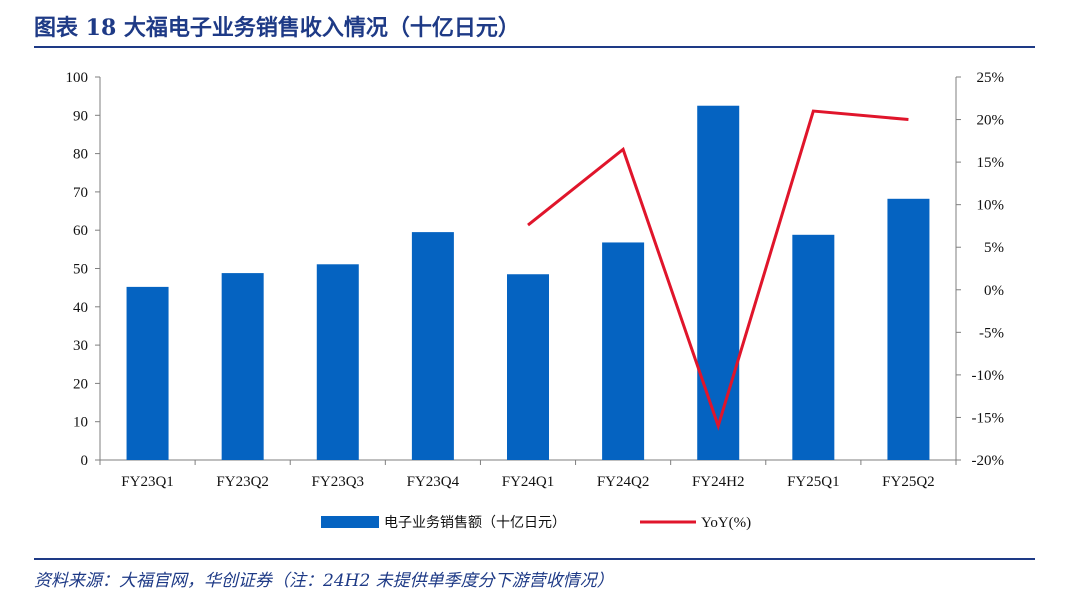 Image resolution: width=1080 pixels, height=607 pixels. What do you see at coordinates (534, 47) in the screenshot?
I see `title-rule` at bounding box center [534, 47].